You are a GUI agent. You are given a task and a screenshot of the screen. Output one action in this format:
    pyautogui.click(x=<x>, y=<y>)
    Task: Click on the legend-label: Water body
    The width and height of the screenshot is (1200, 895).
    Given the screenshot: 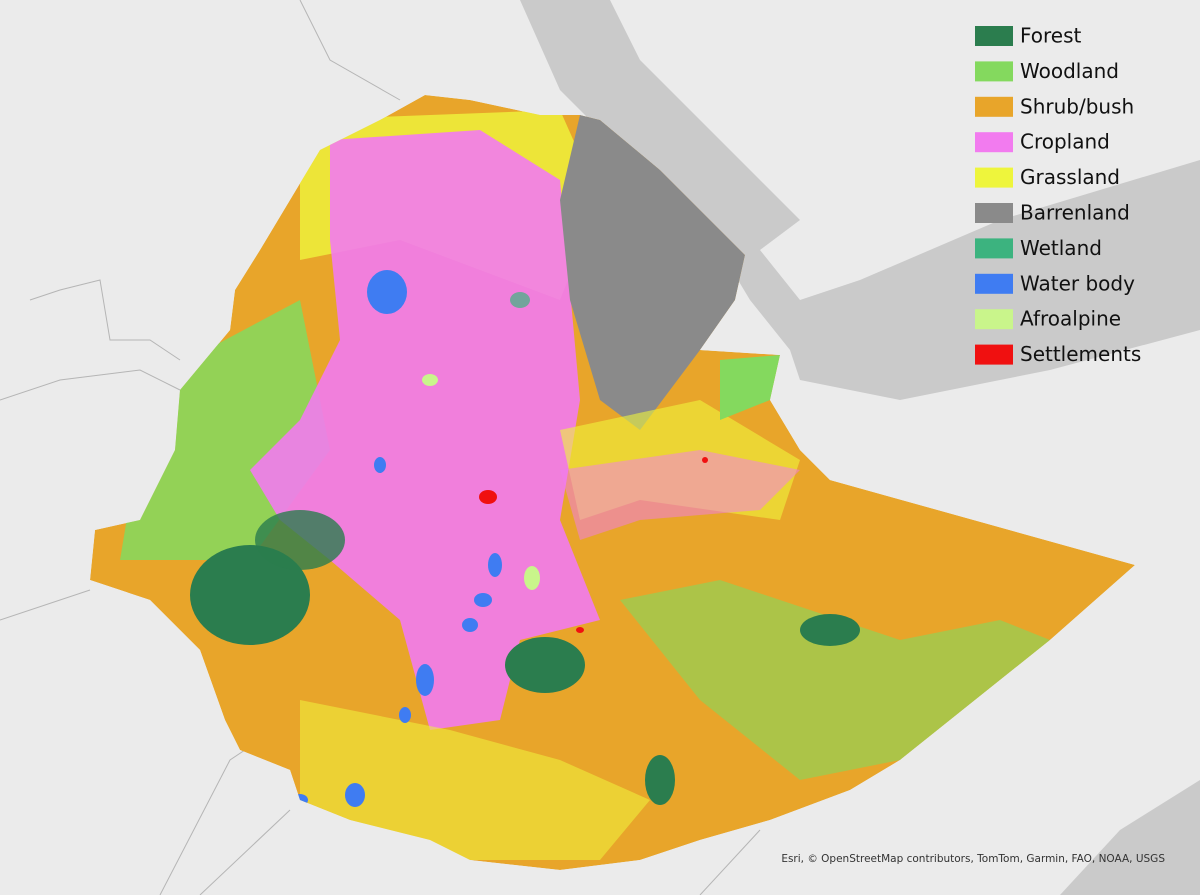 What is the action you would take?
    pyautogui.click(x=1077, y=283)
    